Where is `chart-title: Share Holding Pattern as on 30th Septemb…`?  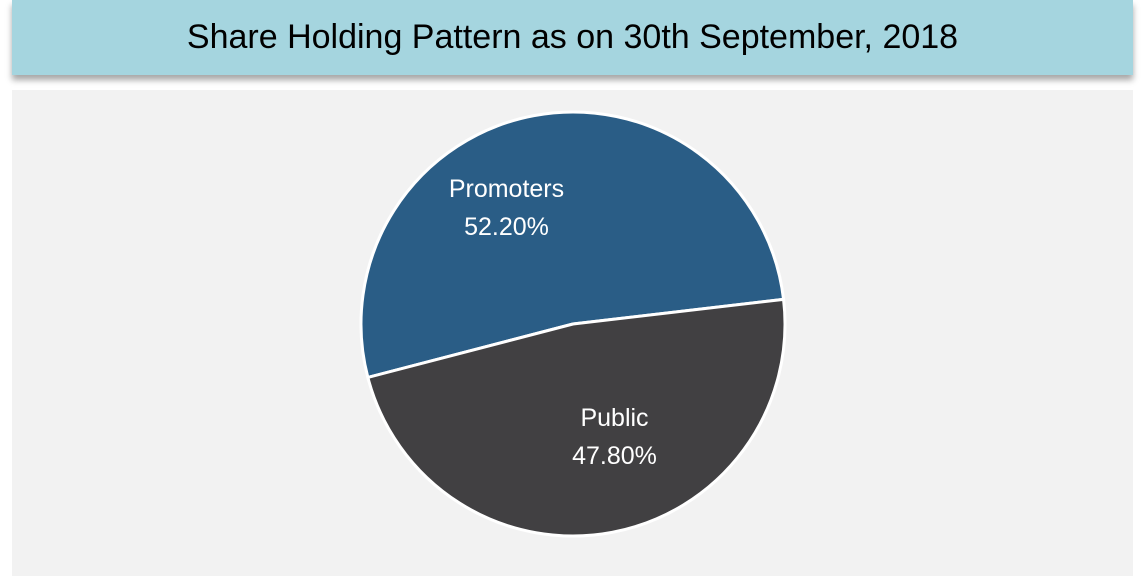
chart-title: Share Holding Pattern as on 30th Septemb… is located at coordinates (572, 37).